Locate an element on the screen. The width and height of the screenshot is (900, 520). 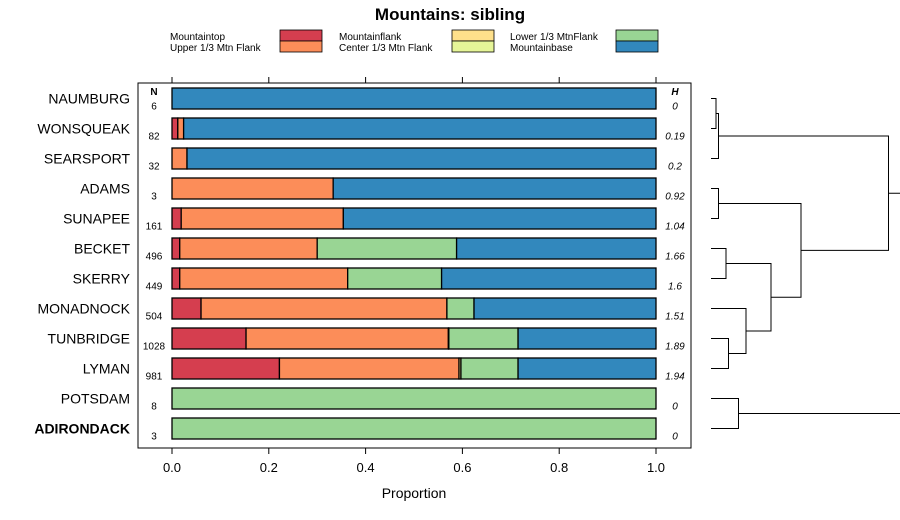
x-axis-title: Proportion is located at coordinates (414, 493).